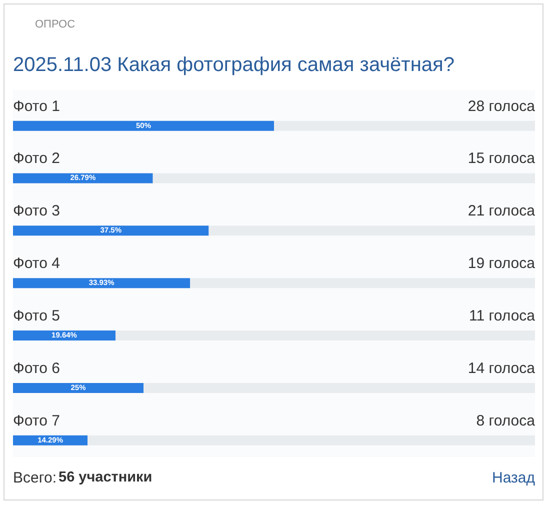 This screenshot has height=505, width=549. Describe the element at coordinates (36, 263) in the screenshot. I see `y-tick-label: Фото 4` at that location.